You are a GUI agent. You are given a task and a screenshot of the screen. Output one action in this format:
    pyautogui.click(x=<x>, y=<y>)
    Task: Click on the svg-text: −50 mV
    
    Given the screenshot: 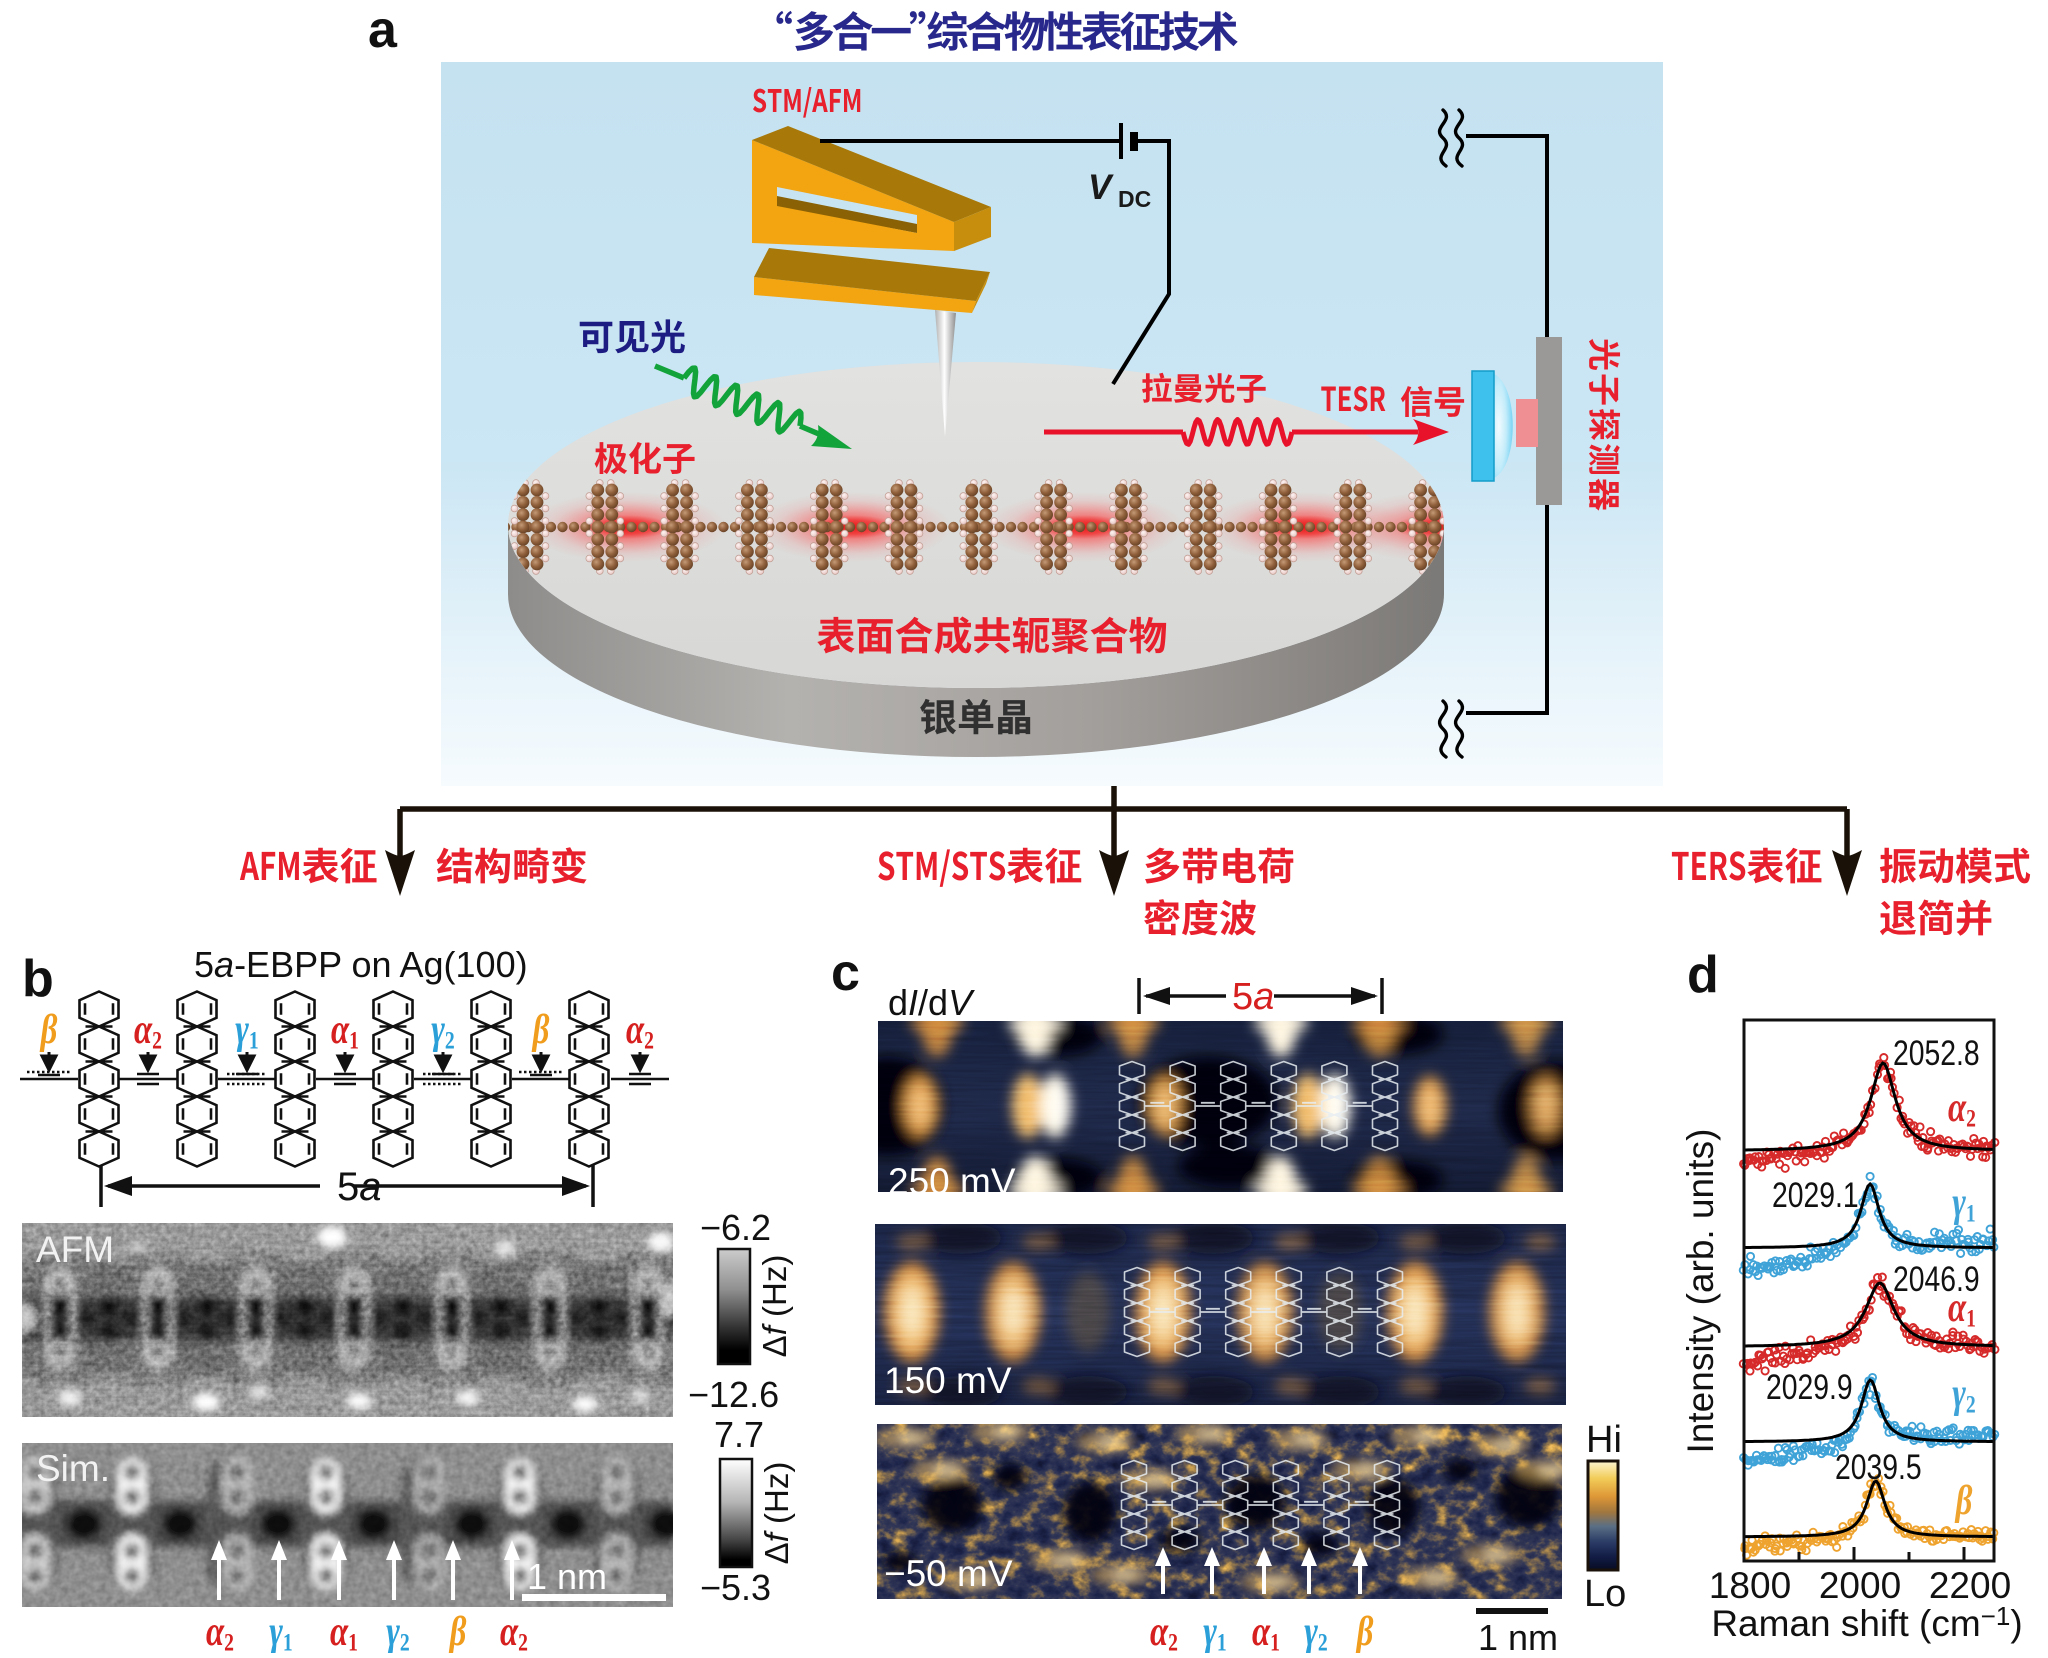 What is the action you would take?
    pyautogui.click(x=948, y=1573)
    